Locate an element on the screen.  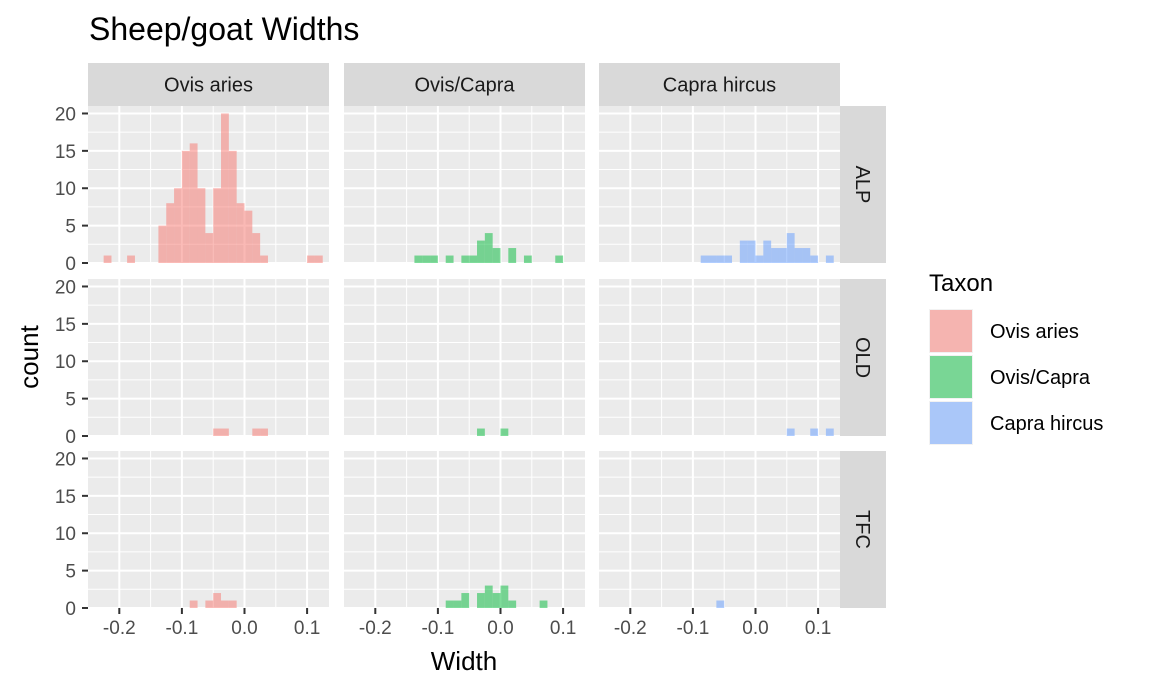
y-axis-label: count is located at coordinates (29, 356).